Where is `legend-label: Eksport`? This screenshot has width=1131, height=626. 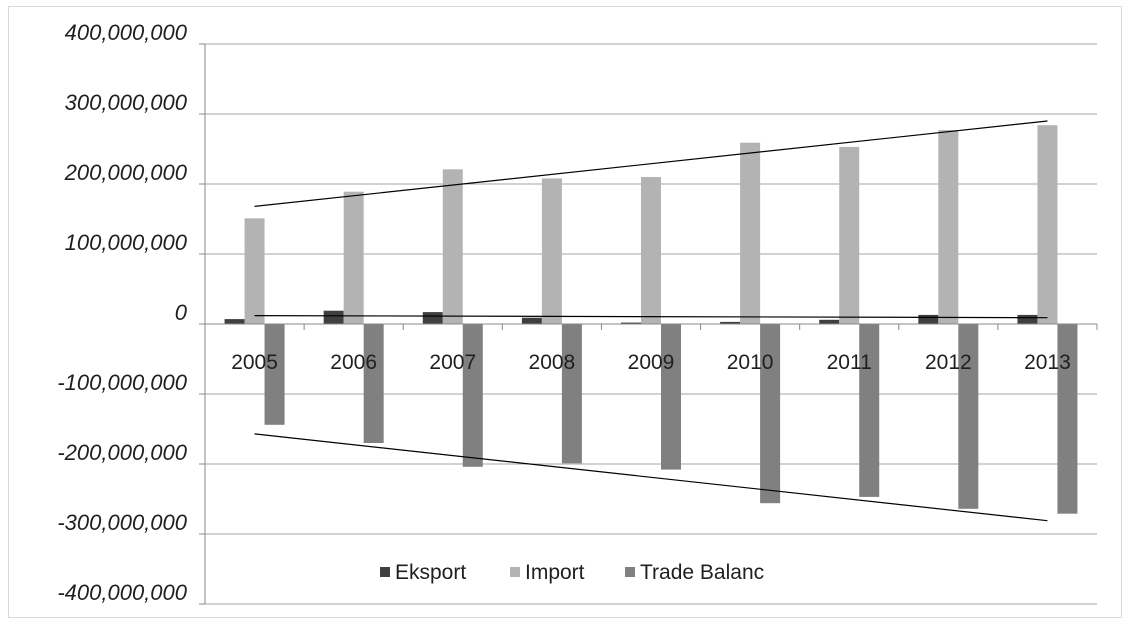
legend-label: Eksport is located at coordinates (430, 572).